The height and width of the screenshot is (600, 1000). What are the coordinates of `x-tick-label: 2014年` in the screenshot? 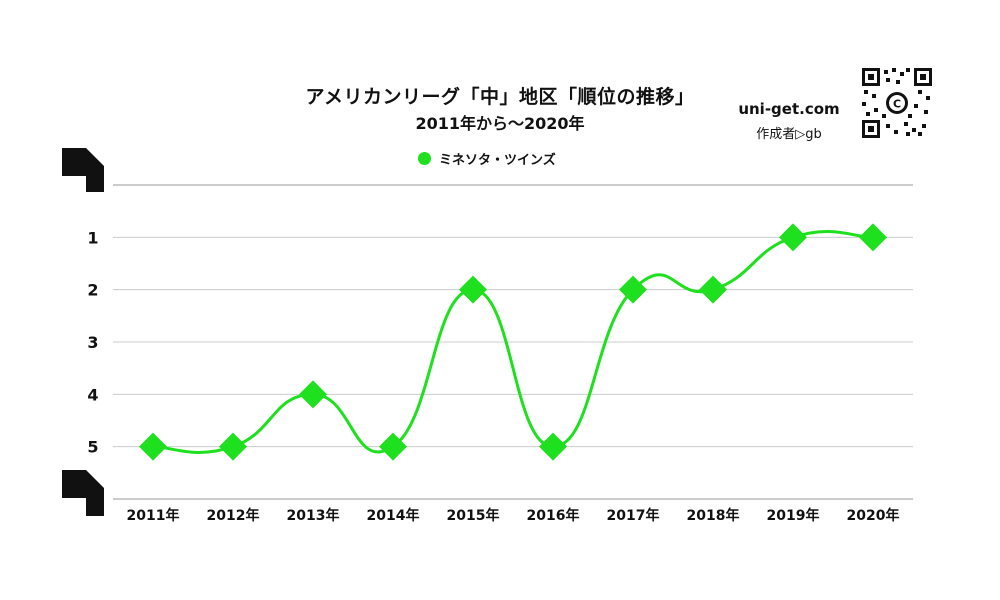 It's located at (393, 515).